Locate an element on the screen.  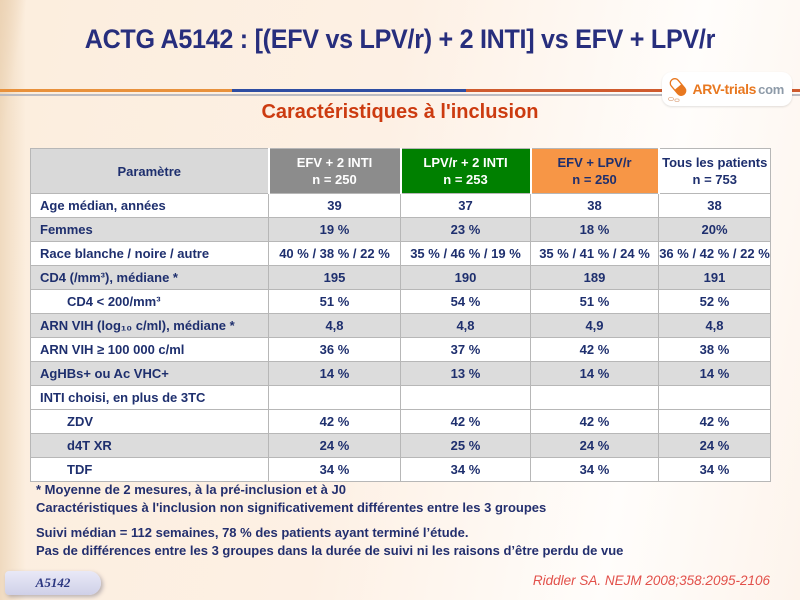
row-label: CD4 (/mm³), médiane * is located at coordinates (149, 277).